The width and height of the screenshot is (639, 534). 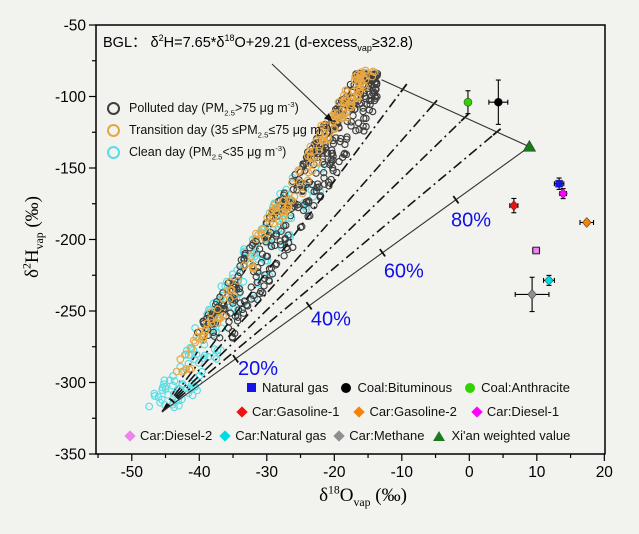 I want to click on x-tick-label: 20, so click(x=605, y=472).